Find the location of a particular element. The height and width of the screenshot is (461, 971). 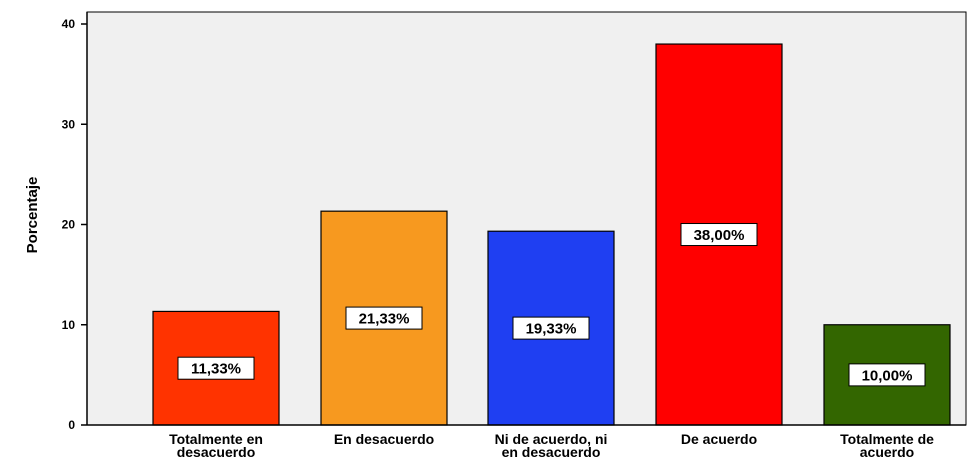

y-tick-label: 10 is located at coordinates (69, 325).